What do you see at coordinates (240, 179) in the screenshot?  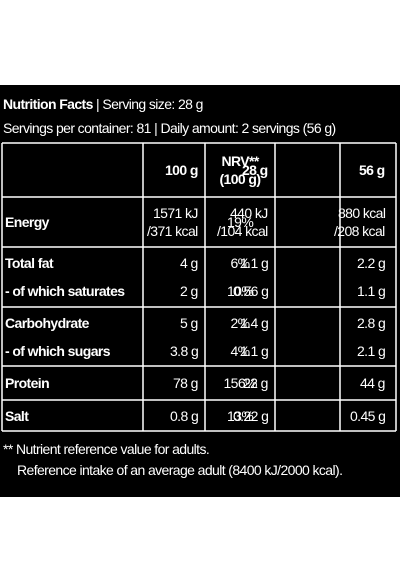 I see `column-header: (100 g)` at bounding box center [240, 179].